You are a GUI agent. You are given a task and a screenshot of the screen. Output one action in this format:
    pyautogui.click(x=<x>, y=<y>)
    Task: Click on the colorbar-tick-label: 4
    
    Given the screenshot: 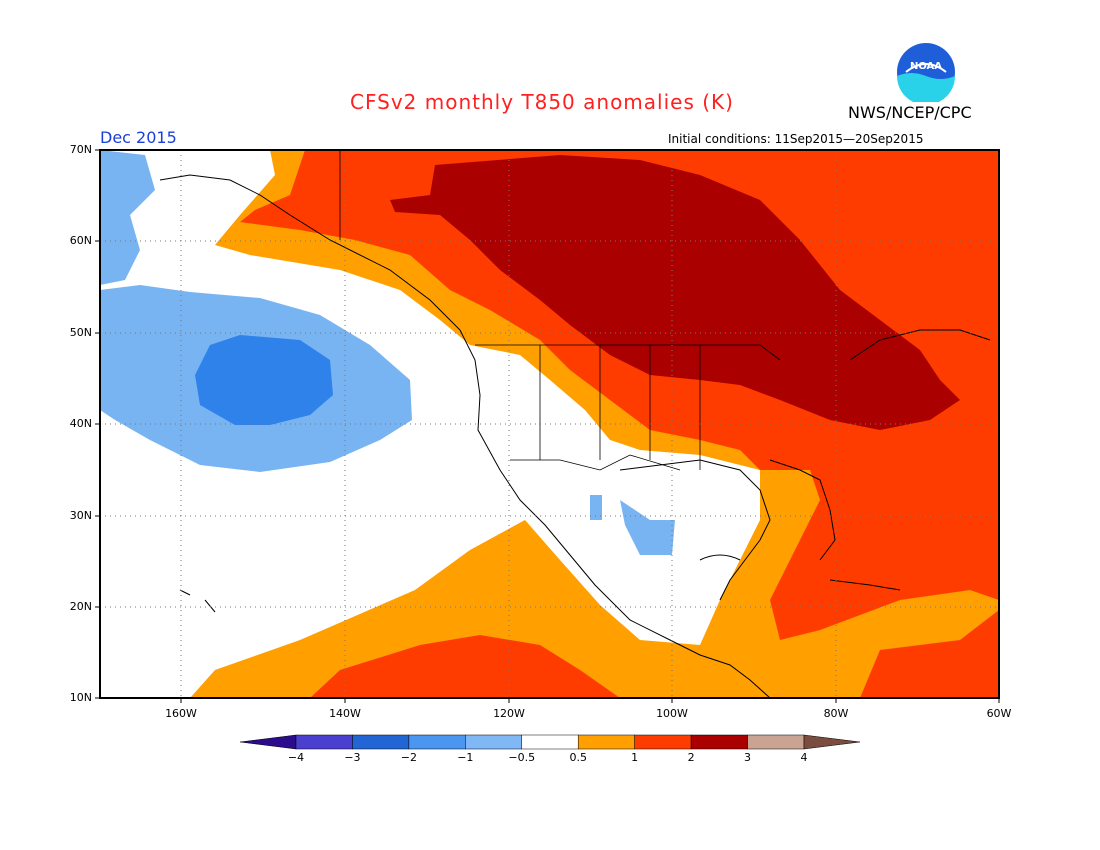 What is the action you would take?
    pyautogui.click(x=804, y=757)
    